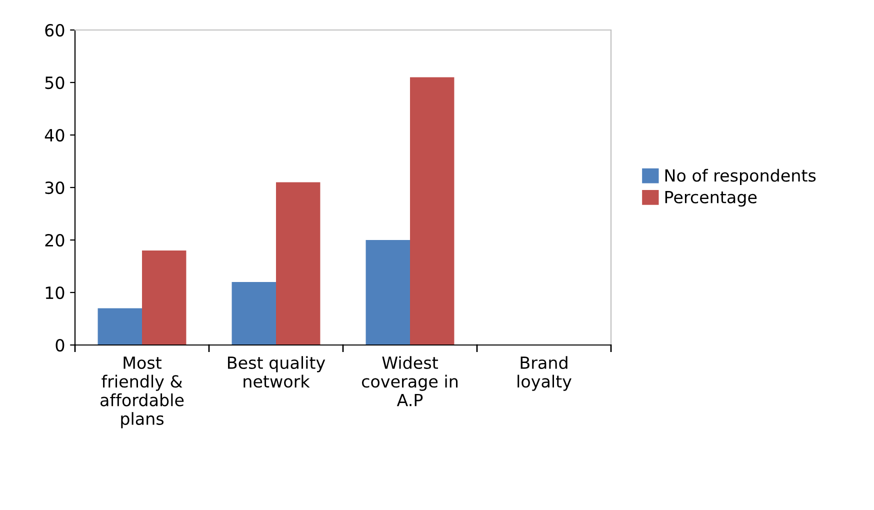 The width and height of the screenshot is (874, 510). What do you see at coordinates (54, 240) in the screenshot?
I see `y-tick-label: 20` at bounding box center [54, 240].